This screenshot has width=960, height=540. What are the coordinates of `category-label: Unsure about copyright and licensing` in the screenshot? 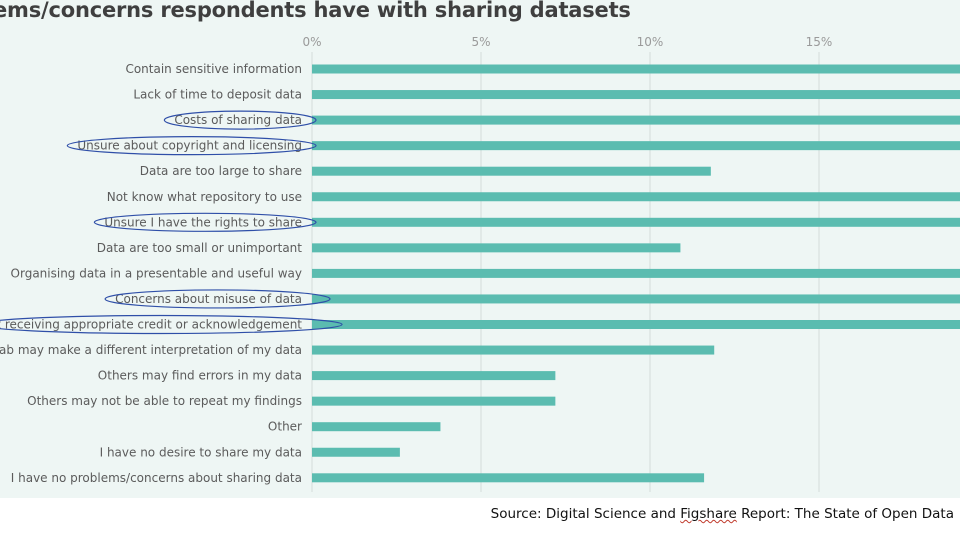 It's located at (189, 146).